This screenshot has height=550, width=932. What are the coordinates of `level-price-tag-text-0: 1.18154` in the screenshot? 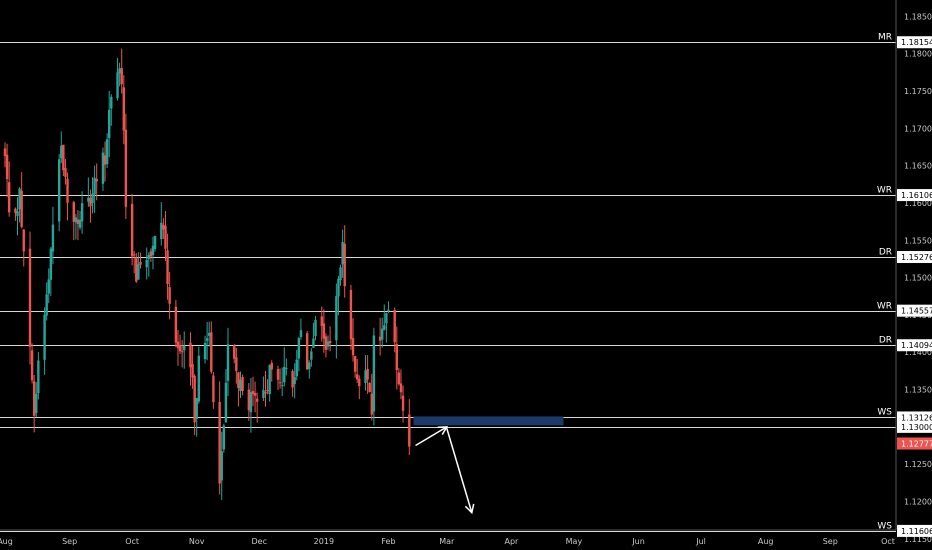 It's located at (916, 42).